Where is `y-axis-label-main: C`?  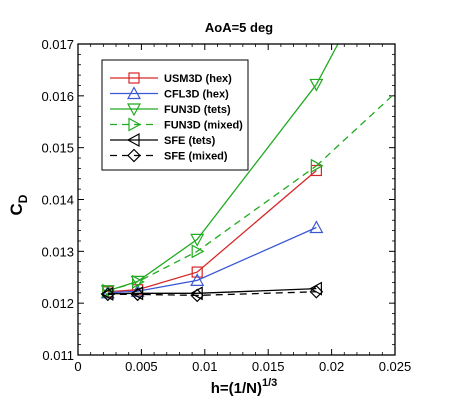
y-axis-label-main: C is located at coordinates (16, 209).